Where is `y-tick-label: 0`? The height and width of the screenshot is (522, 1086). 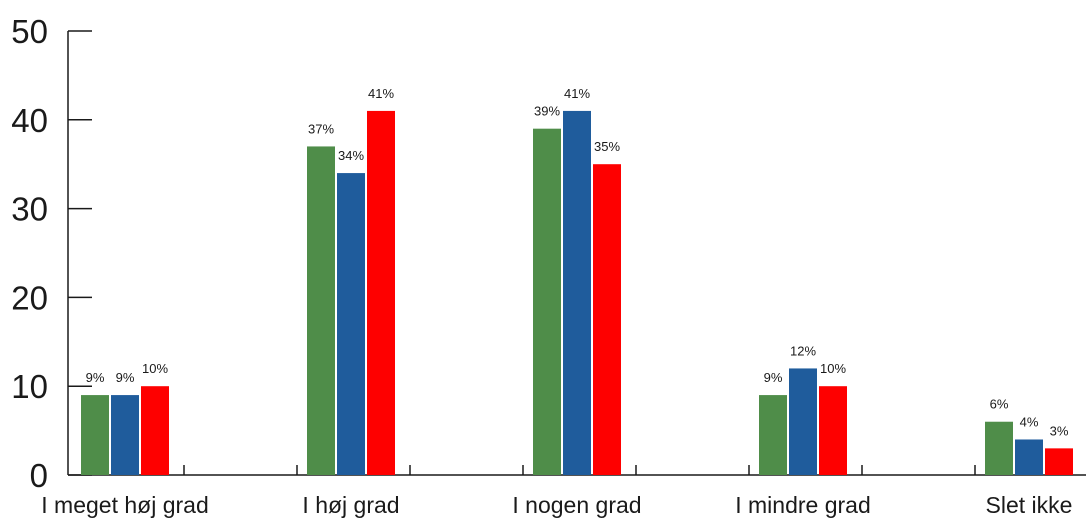 y-tick-label: 0 is located at coordinates (39, 475).